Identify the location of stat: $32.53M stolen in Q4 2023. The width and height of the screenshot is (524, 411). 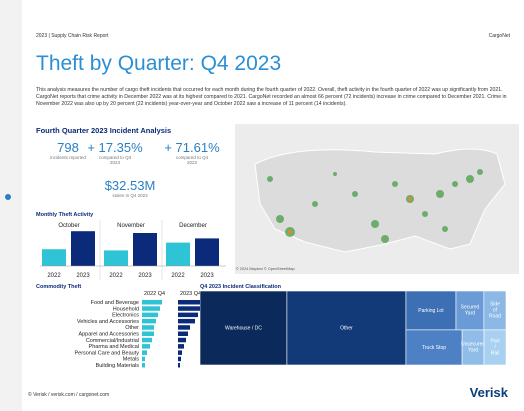
(130, 188).